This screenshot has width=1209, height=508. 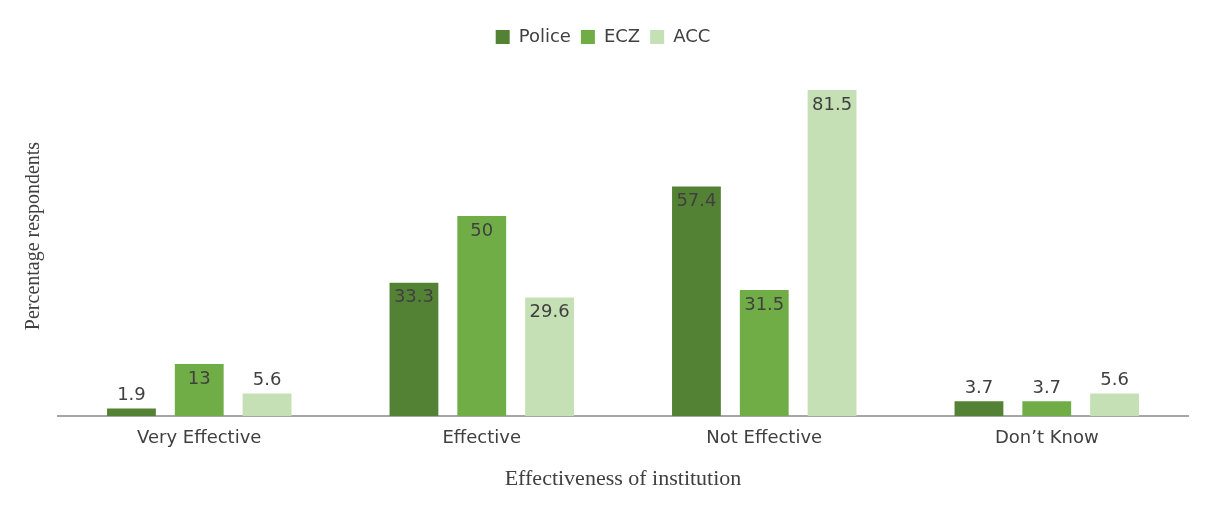 I want to click on data-label: 31.5, so click(x=764, y=303).